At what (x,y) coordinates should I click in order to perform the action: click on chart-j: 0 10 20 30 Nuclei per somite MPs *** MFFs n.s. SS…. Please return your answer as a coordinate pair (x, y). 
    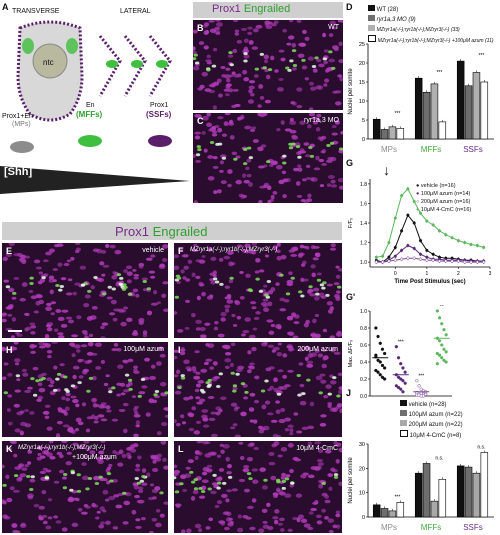
    Looking at the image, I should click on (421, 487).